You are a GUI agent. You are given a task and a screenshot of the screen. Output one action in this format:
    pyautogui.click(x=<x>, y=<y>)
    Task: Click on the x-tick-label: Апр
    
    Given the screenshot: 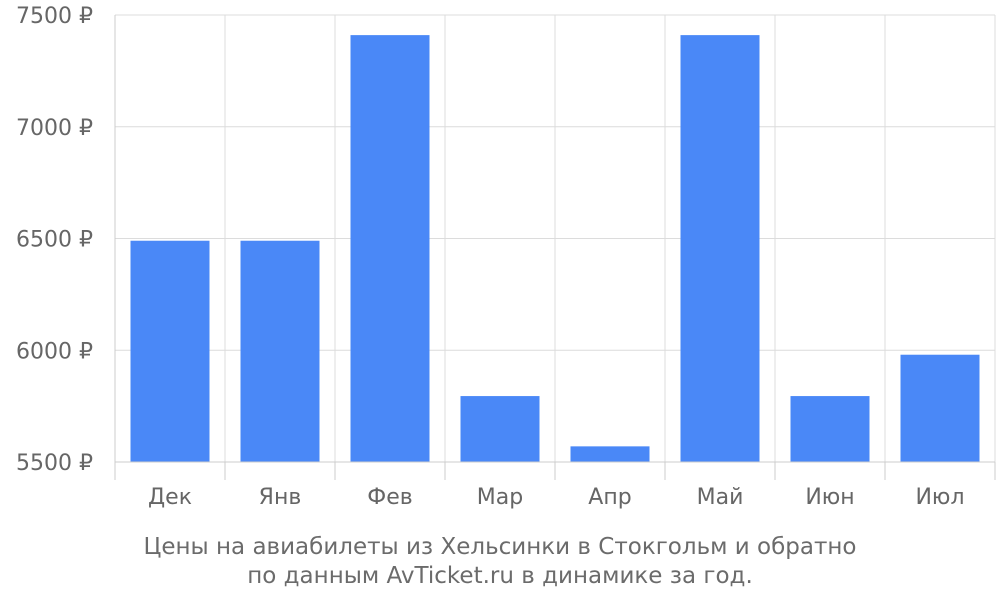 What is the action you would take?
    pyautogui.click(x=609, y=497)
    